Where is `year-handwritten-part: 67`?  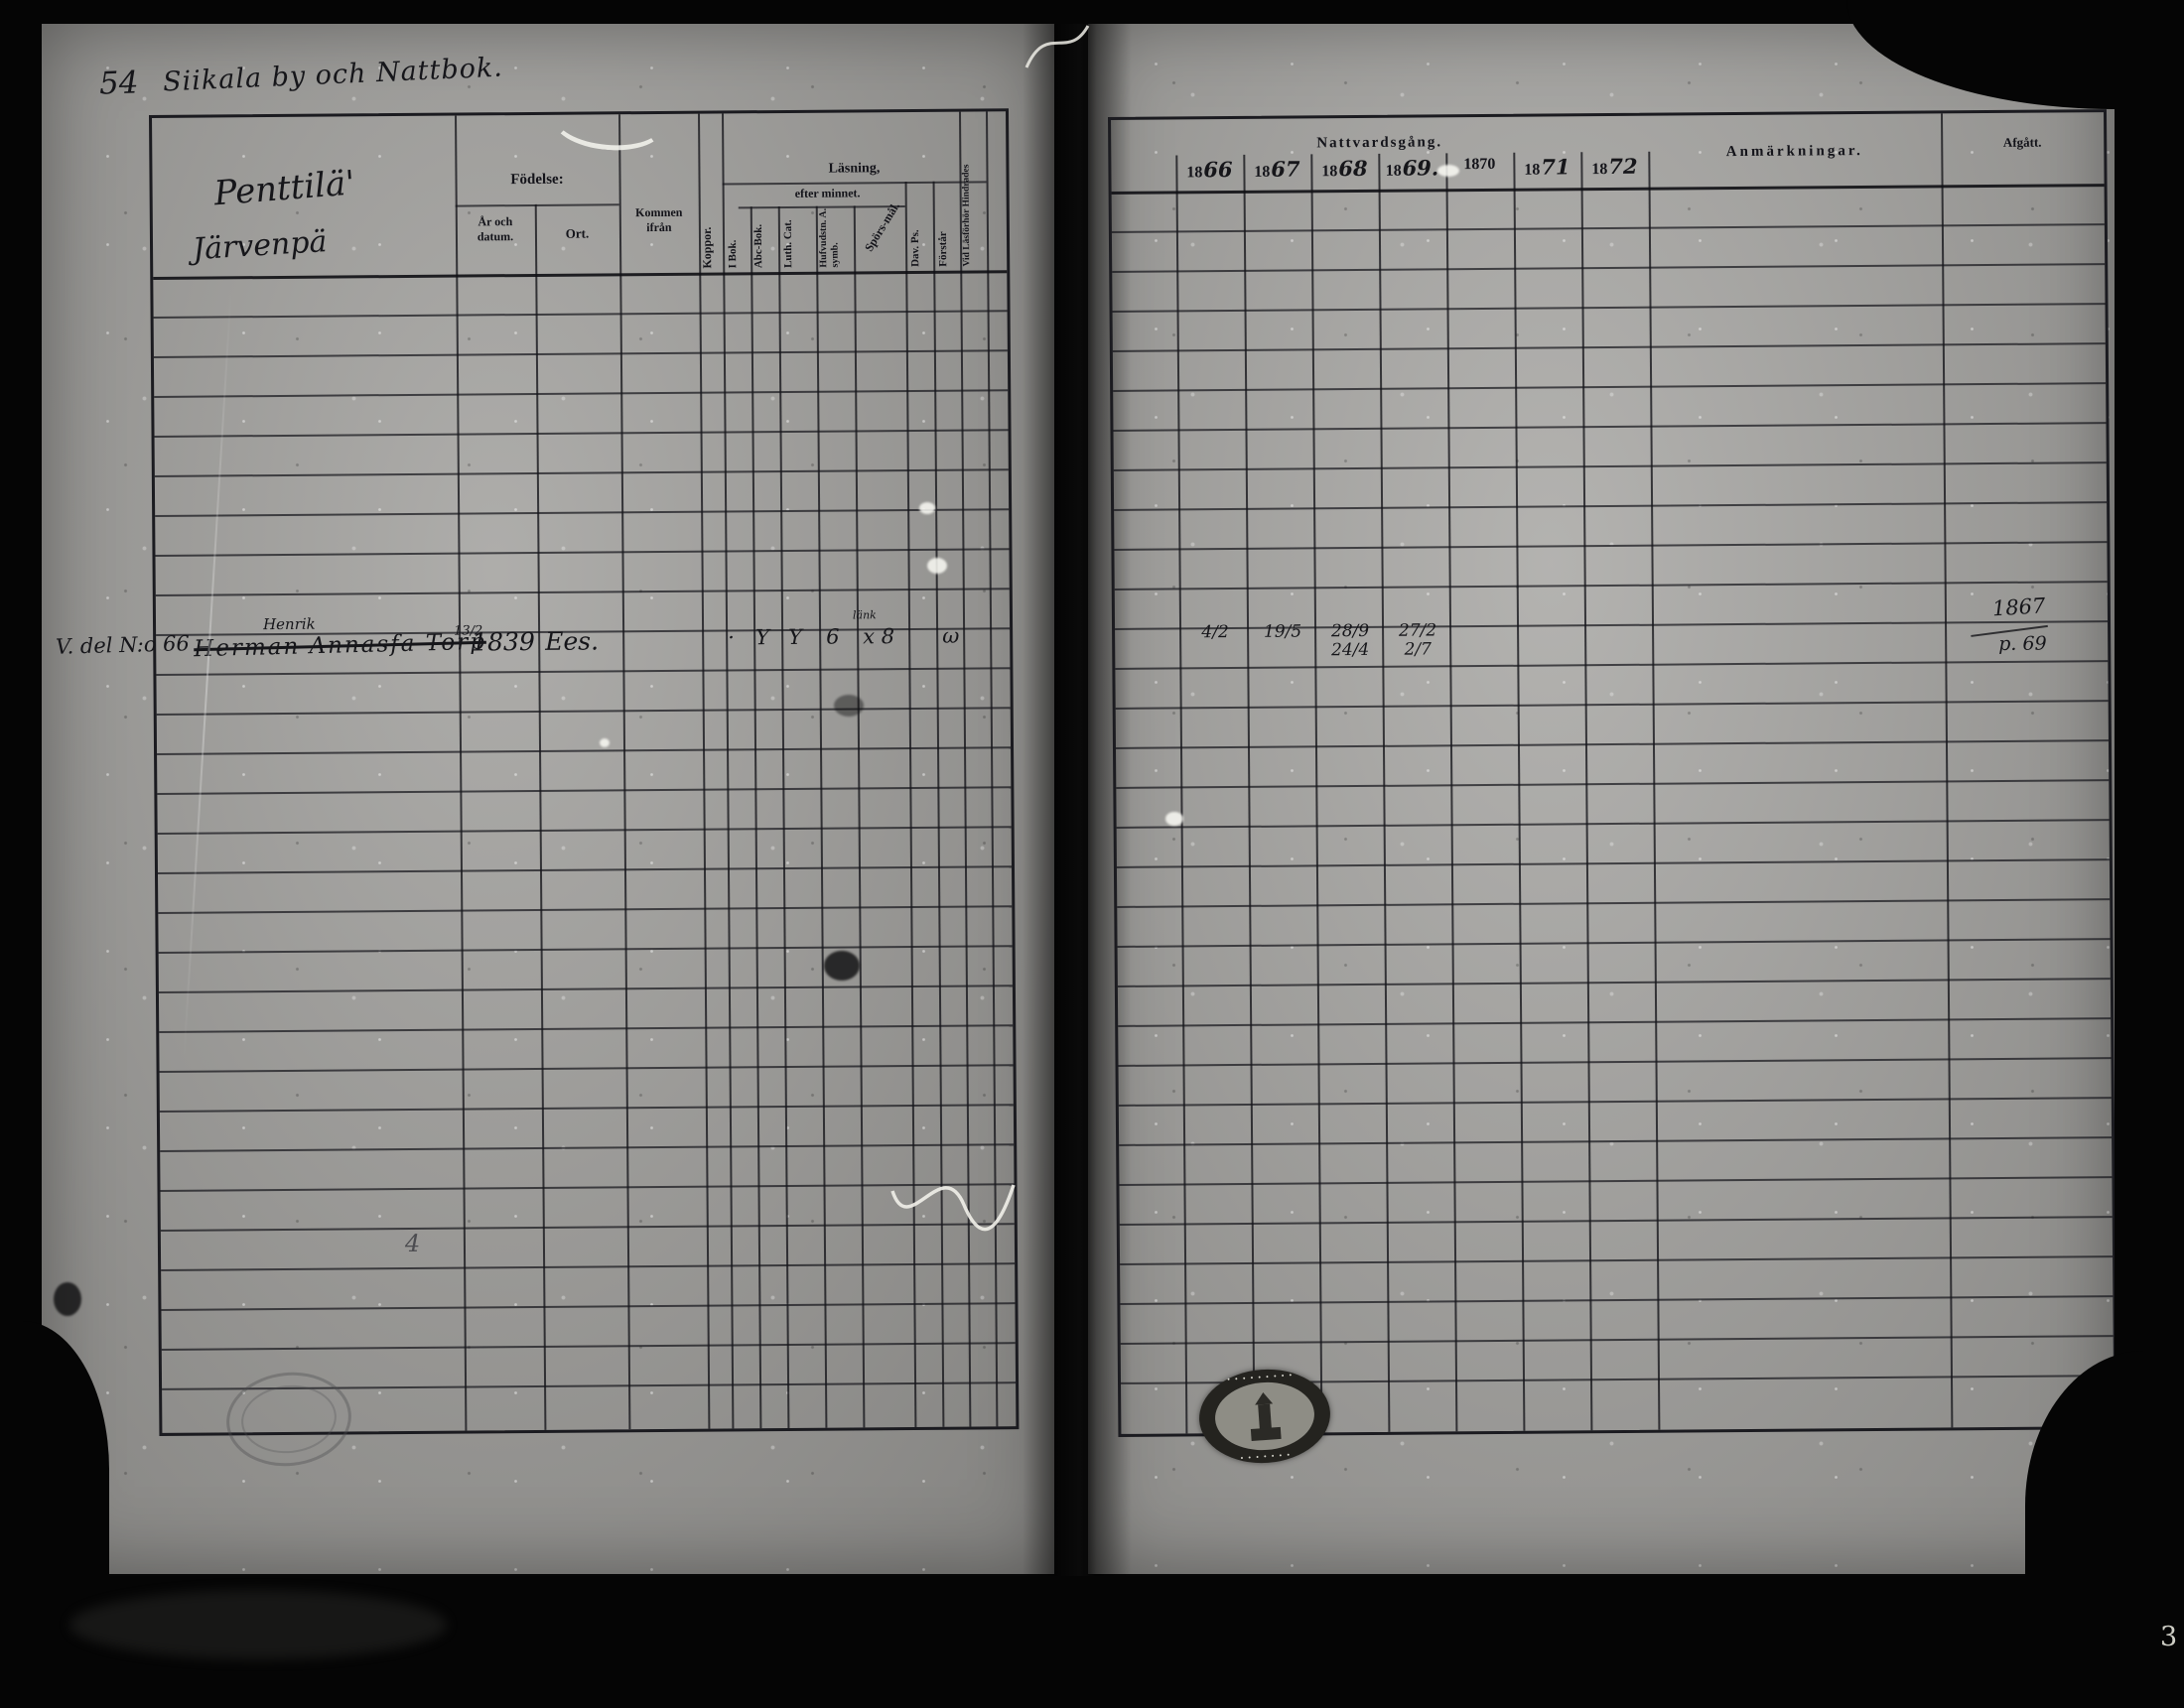
year-handwritten-part: 67 is located at coordinates (1285, 169).